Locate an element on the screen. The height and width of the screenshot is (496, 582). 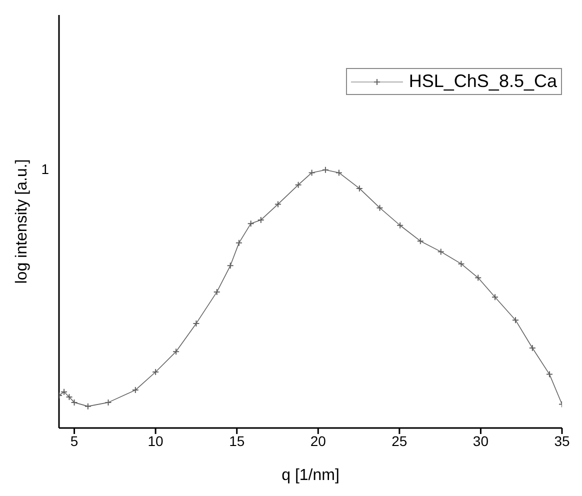
text: 1 is located at coordinates (44, 168).